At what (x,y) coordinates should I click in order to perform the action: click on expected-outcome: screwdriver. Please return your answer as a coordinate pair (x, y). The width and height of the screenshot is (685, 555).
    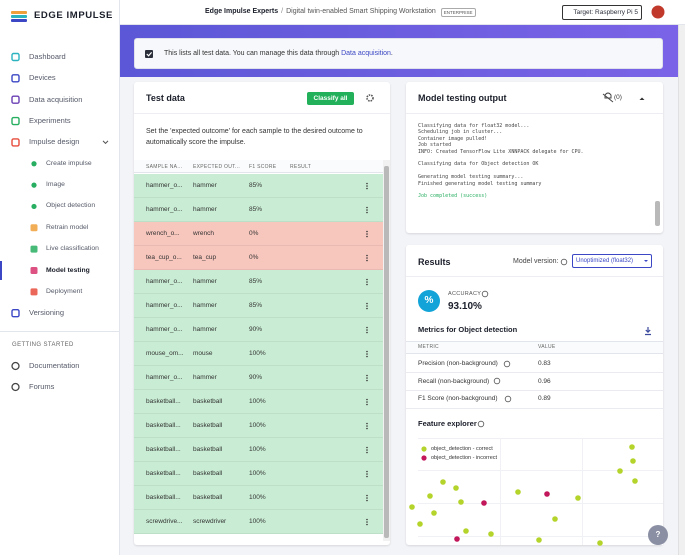
    Looking at the image, I should click on (210, 521).